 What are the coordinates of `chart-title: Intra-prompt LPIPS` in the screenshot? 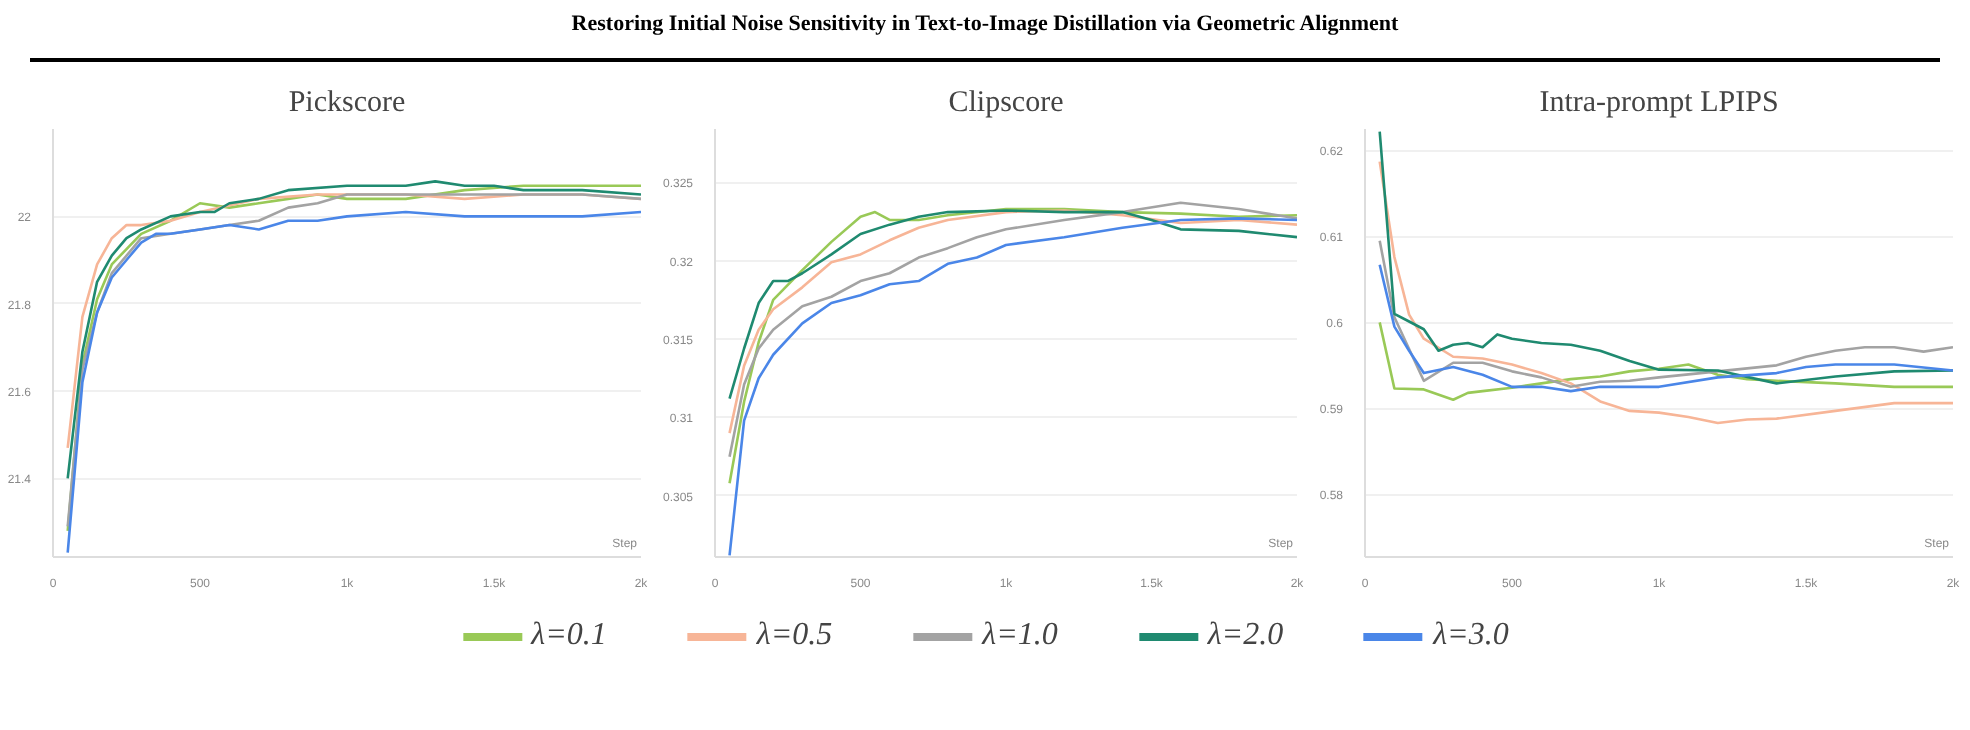 It's located at (1659, 103).